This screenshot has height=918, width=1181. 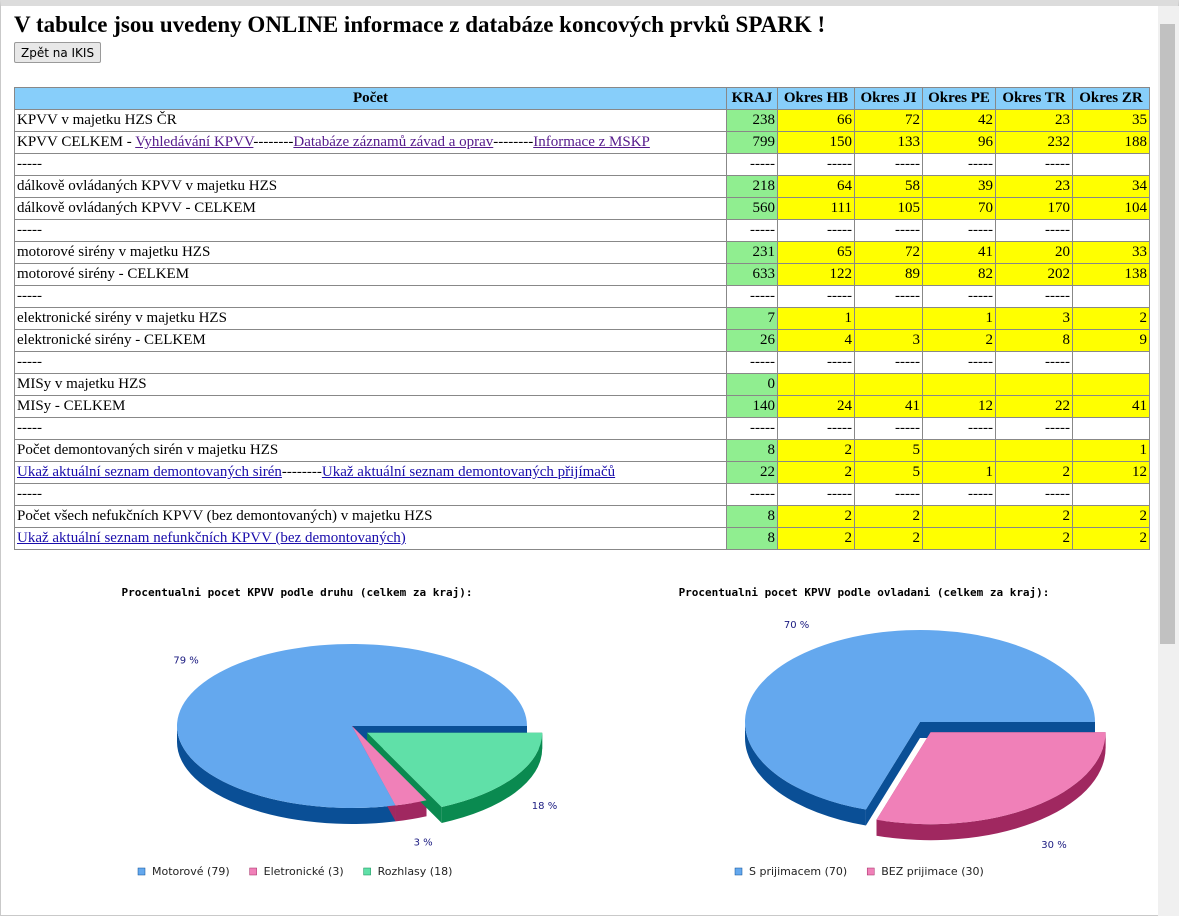 What do you see at coordinates (816, 98) in the screenshot?
I see `column-header: Okres HB` at bounding box center [816, 98].